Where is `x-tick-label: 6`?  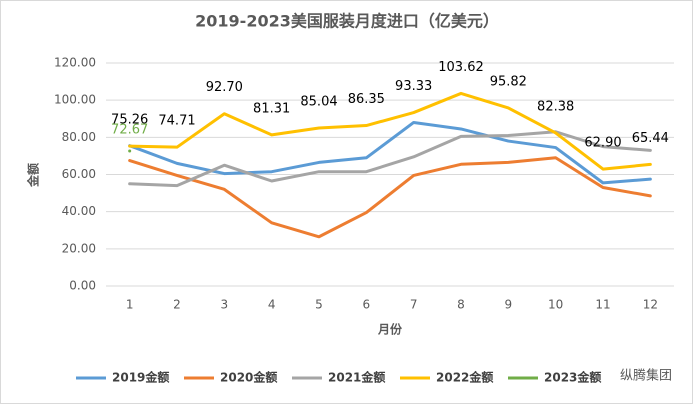 x-tick-label: 6 is located at coordinates (367, 305).